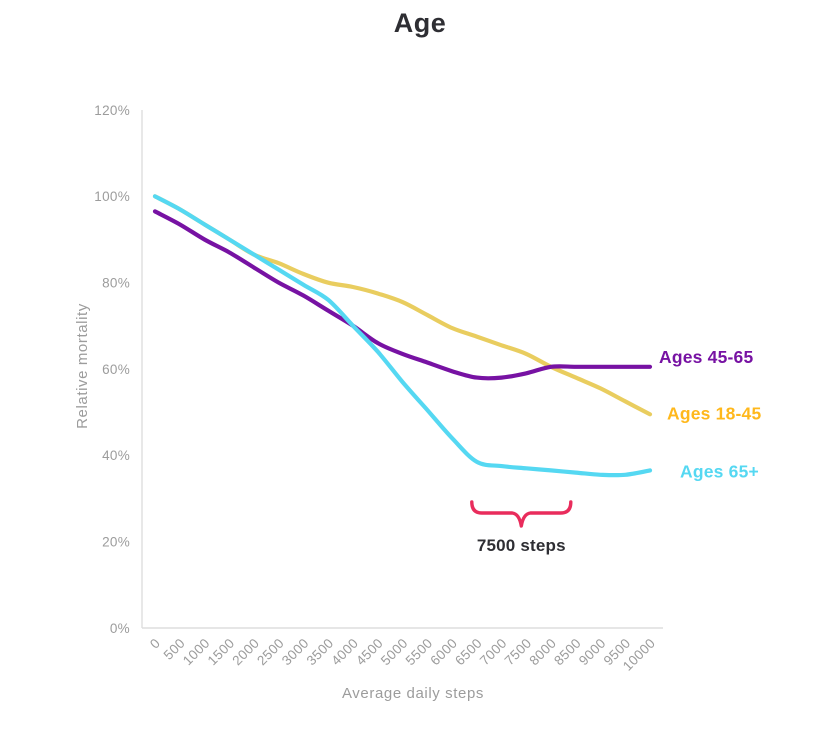 The width and height of the screenshot is (840, 756). I want to click on legend-group: Ages 45-65 Ages 18-45 Ages 65+, so click(710, 414).